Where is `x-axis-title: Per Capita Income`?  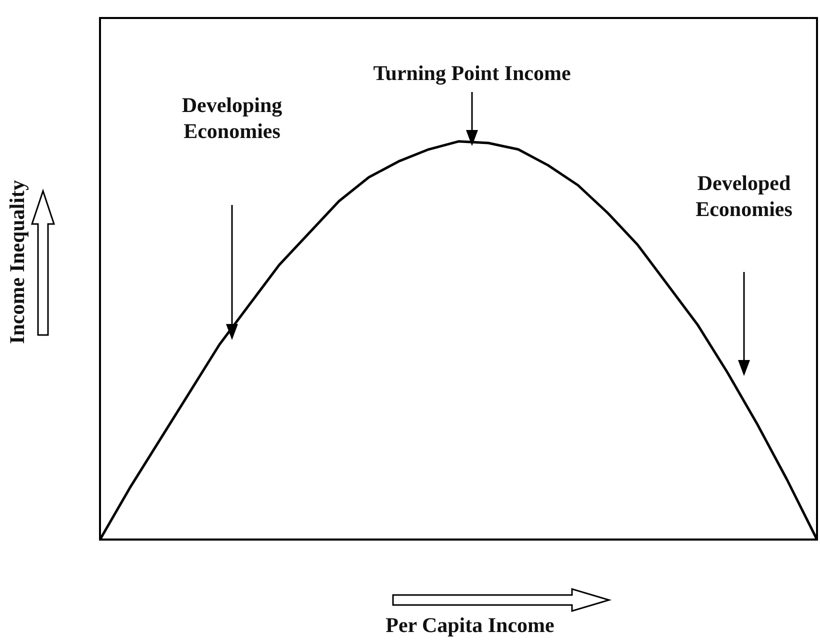
x-axis-title: Per Capita Income is located at coordinates (470, 625).